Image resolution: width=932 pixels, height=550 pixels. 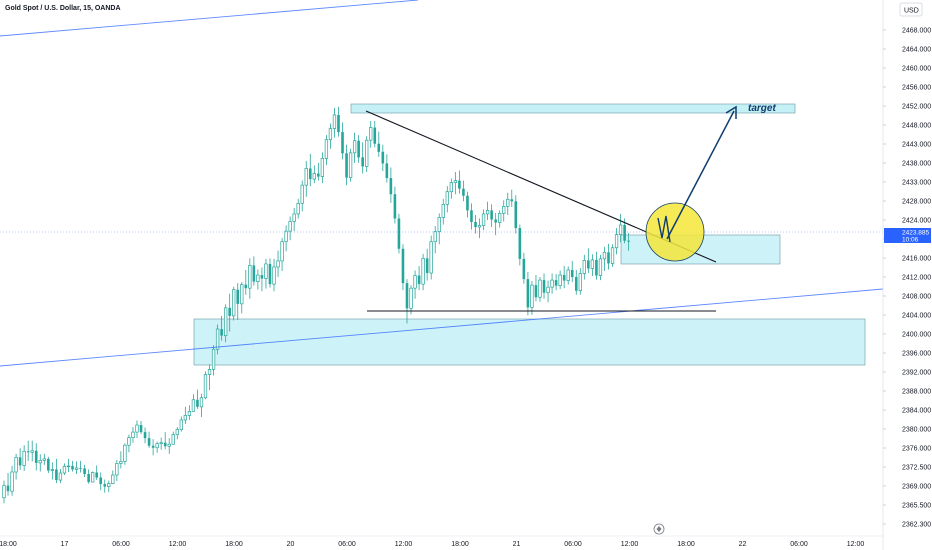 I want to click on currency-button: USD, so click(x=911, y=9).